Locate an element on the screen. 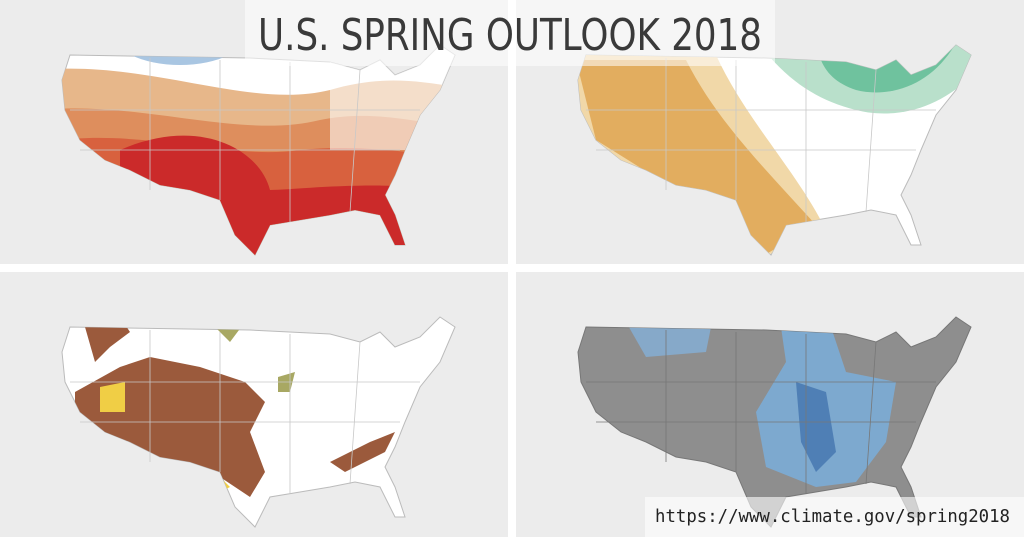  url-backdrop is located at coordinates (834, 517).